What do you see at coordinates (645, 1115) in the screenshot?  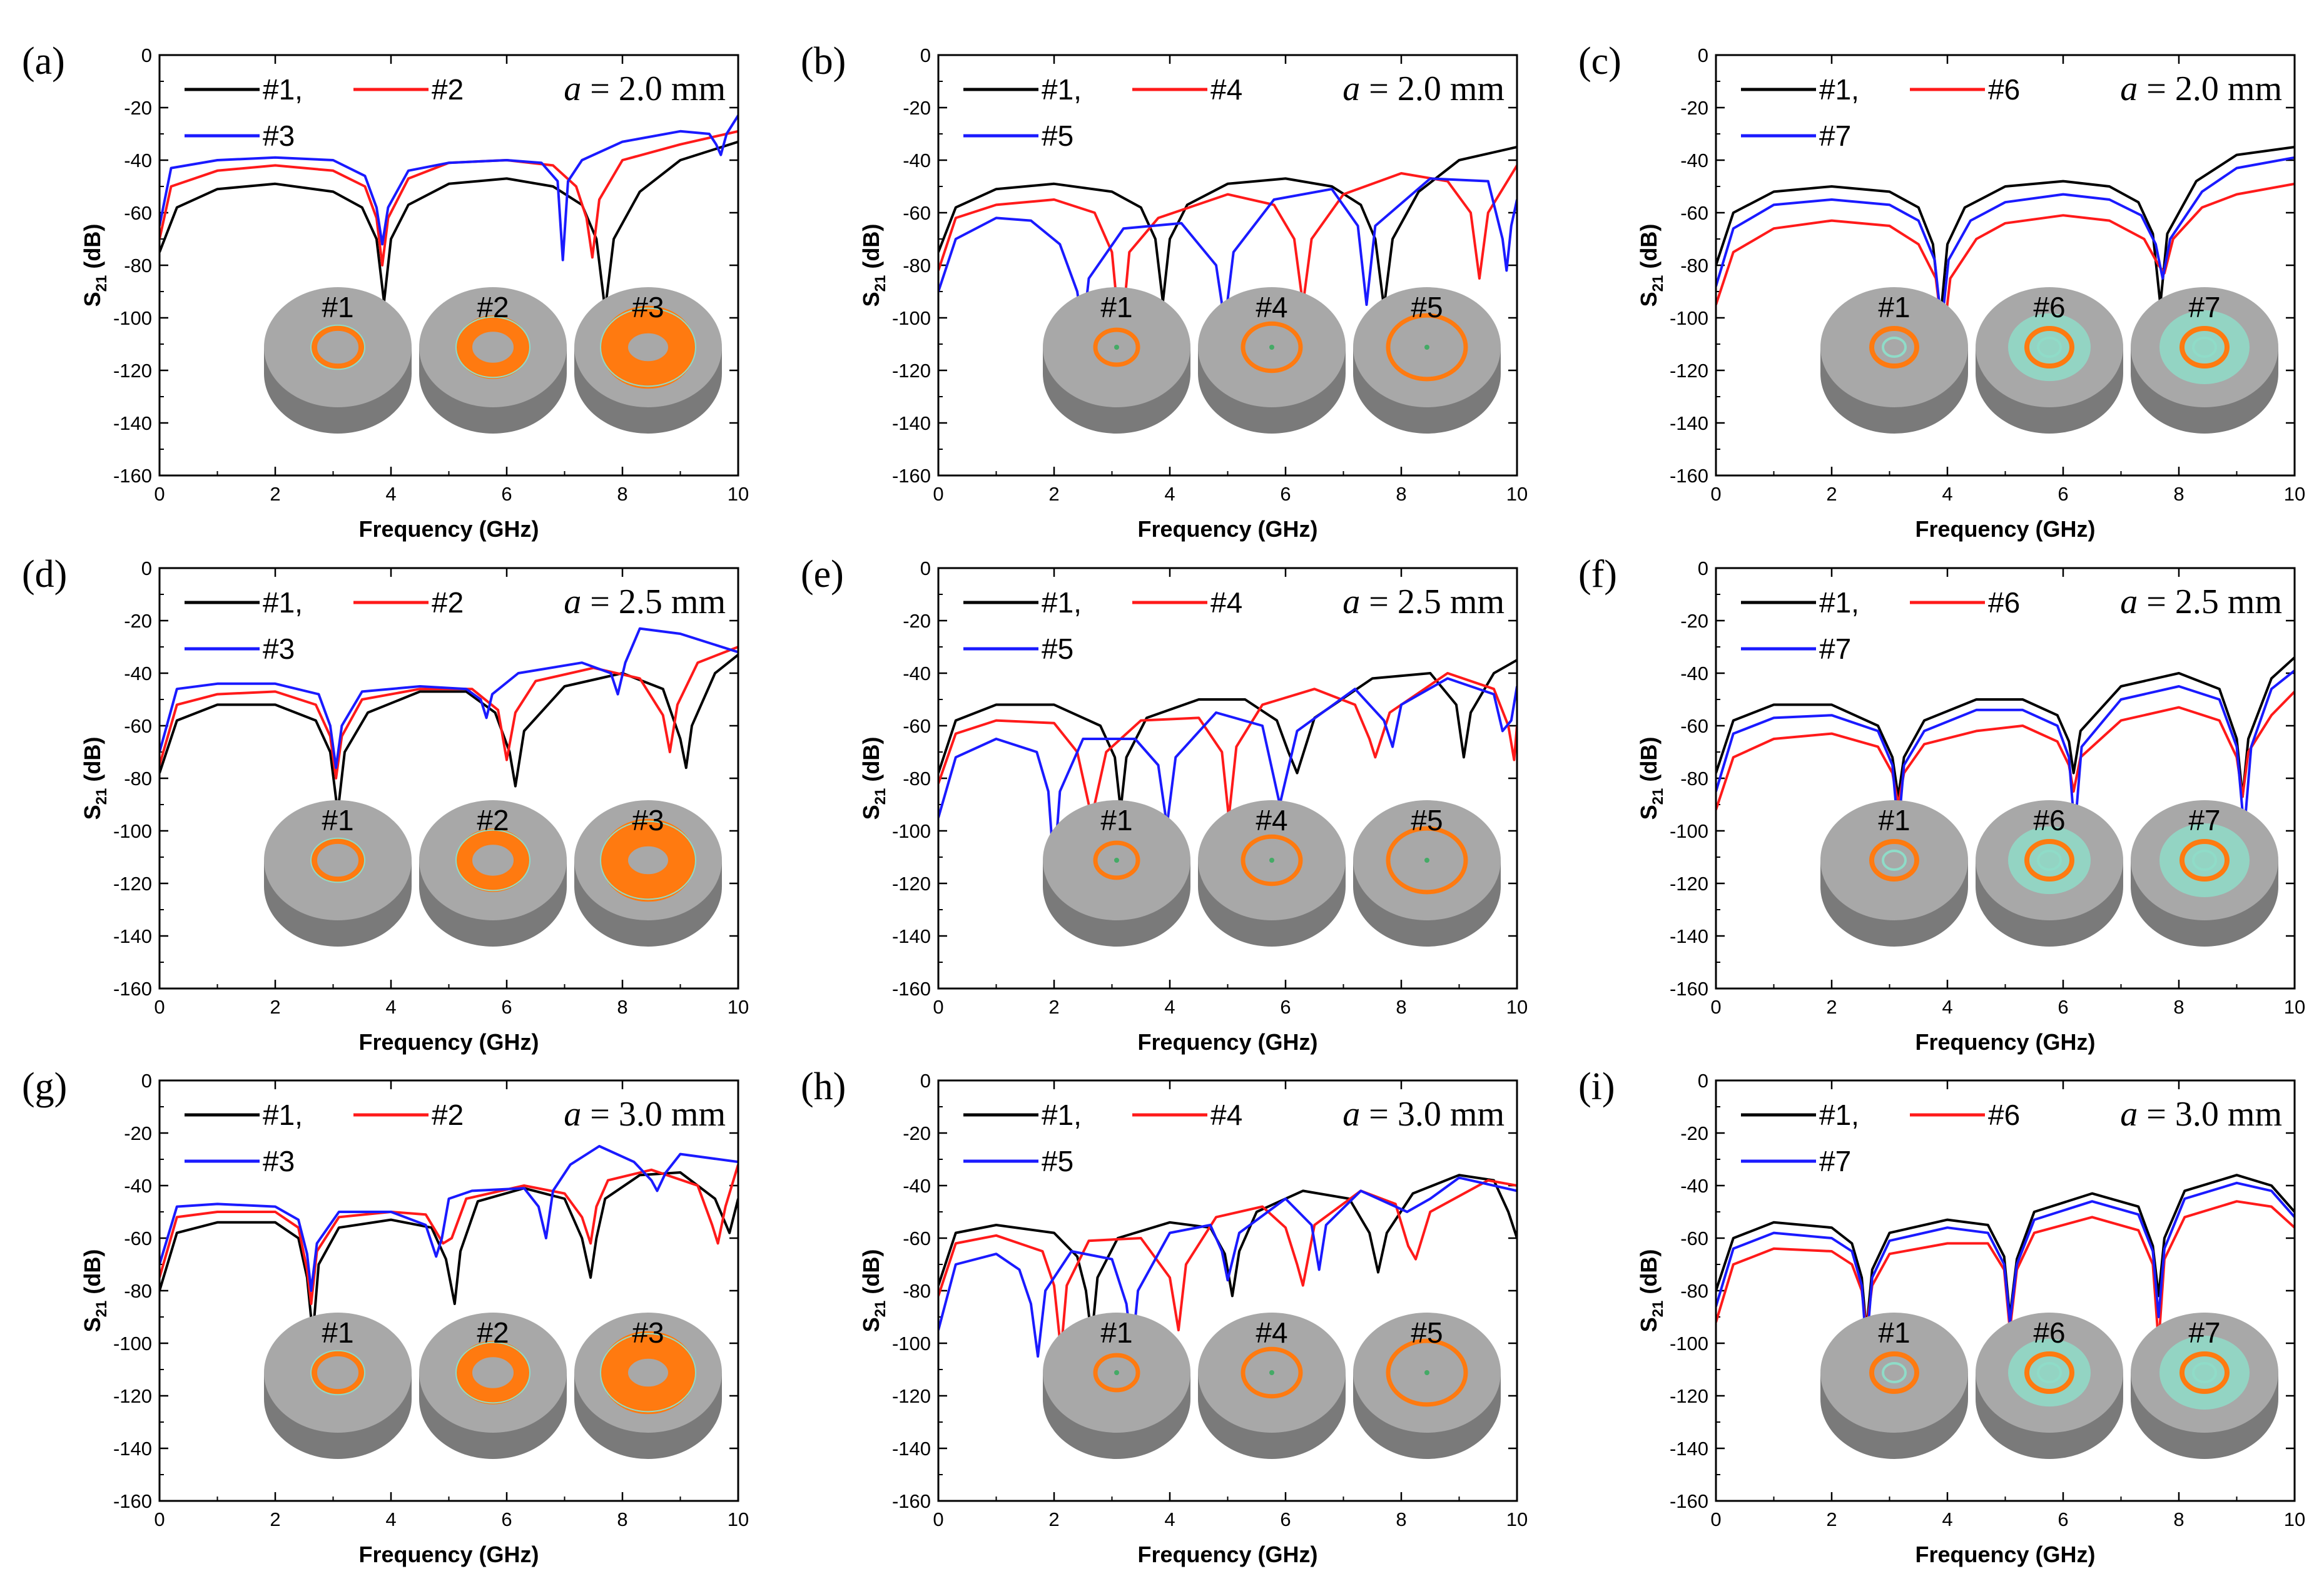 I see `param-annotation: a = 3.0 mm` at bounding box center [645, 1115].